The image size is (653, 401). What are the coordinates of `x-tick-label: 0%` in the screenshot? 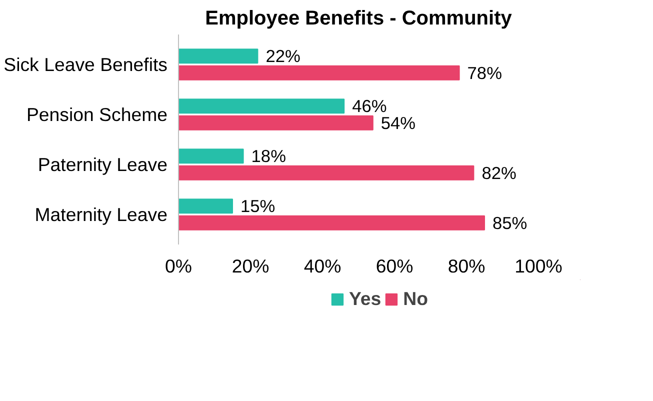 It's located at (178, 266).